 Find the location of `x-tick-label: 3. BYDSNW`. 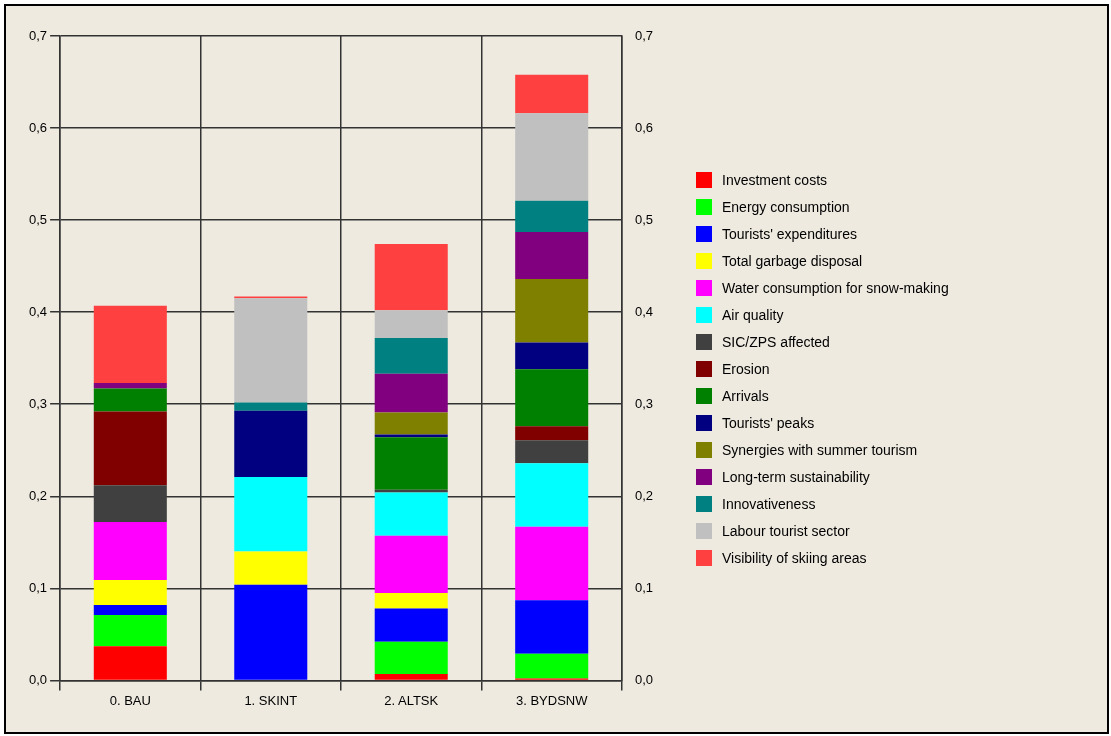

x-tick-label: 3. BYDSNW is located at coordinates (552, 700).